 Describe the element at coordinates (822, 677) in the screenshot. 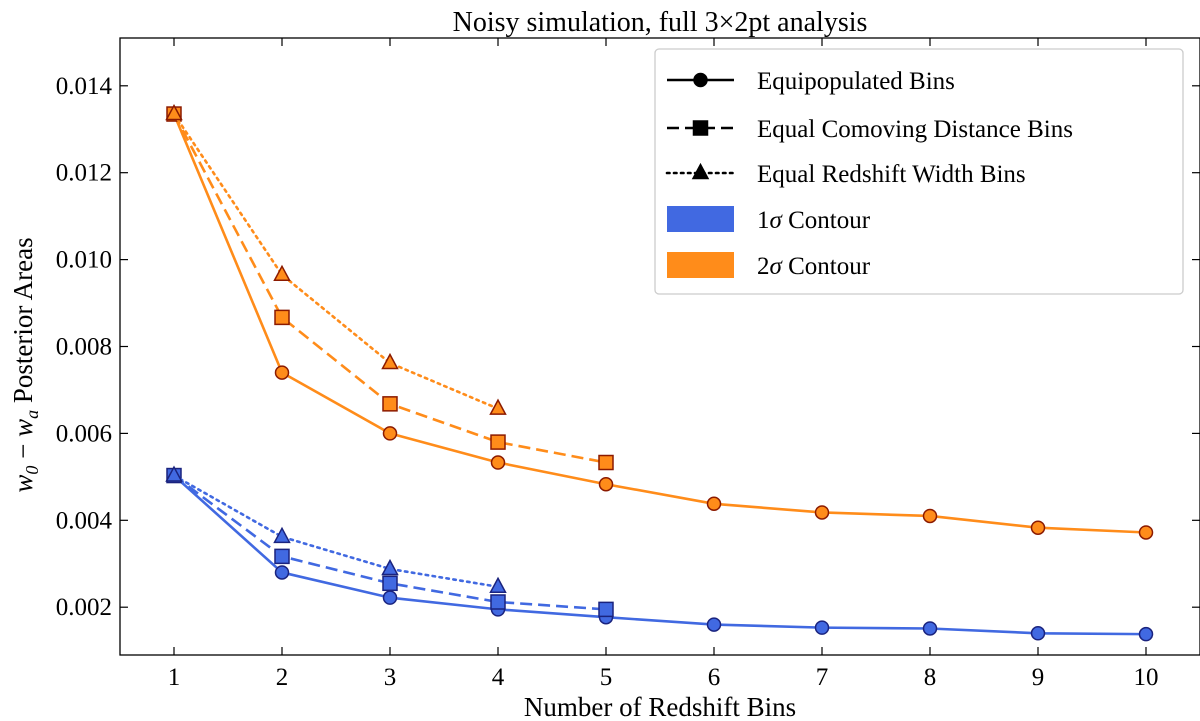

I see `x-tick-label: 7` at that location.